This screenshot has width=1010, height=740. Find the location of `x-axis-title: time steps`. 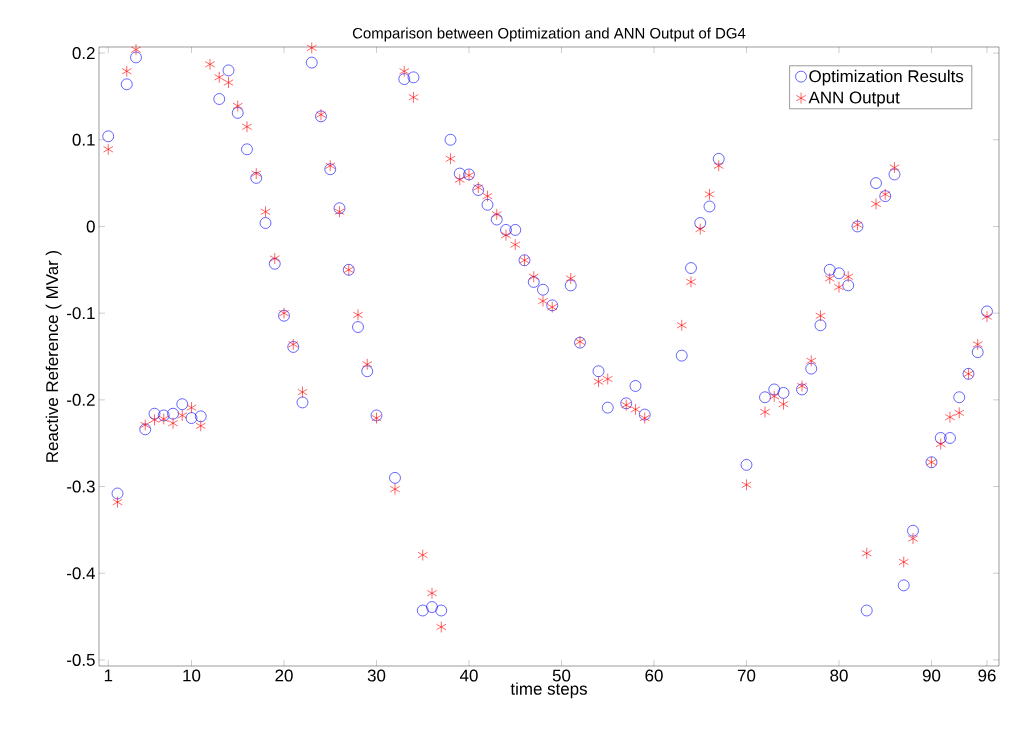

x-axis-title: time steps is located at coordinates (548, 690).